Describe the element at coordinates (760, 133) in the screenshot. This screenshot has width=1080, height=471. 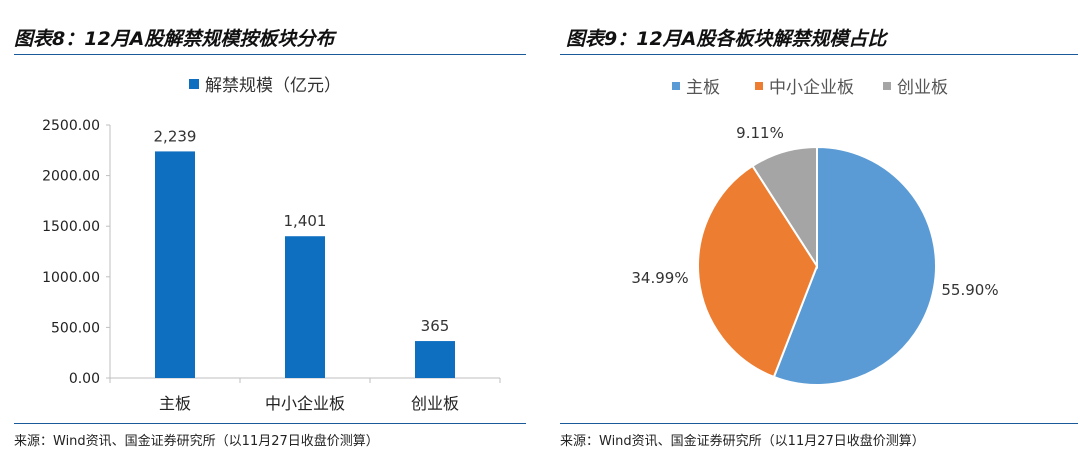
I see `pie-data-label: 9.11%` at that location.